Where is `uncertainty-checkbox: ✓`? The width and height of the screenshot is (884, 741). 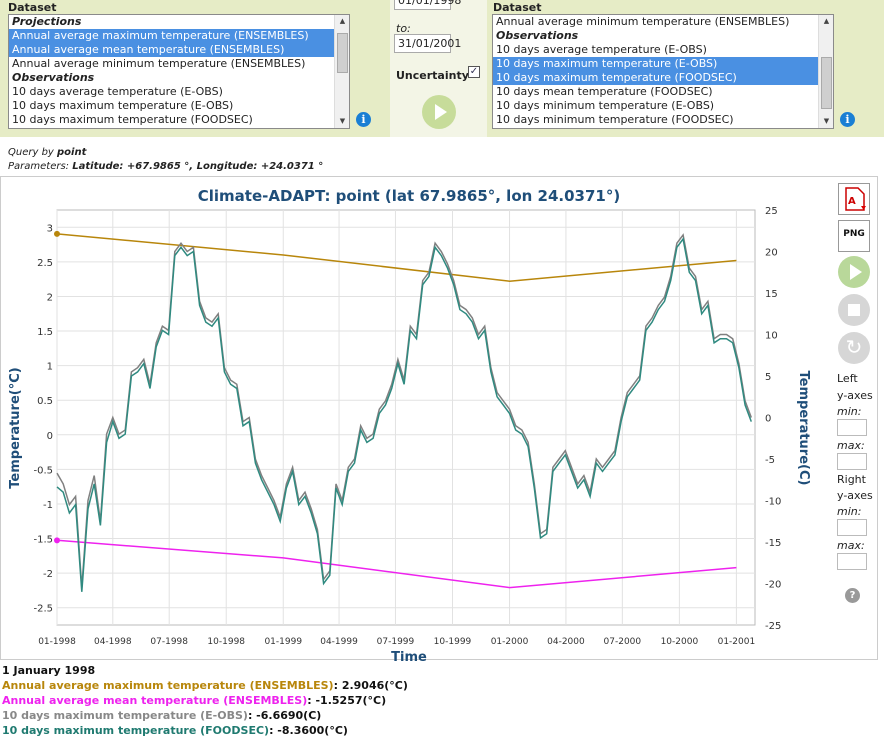 uncertainty-checkbox: ✓ is located at coordinates (474, 72).